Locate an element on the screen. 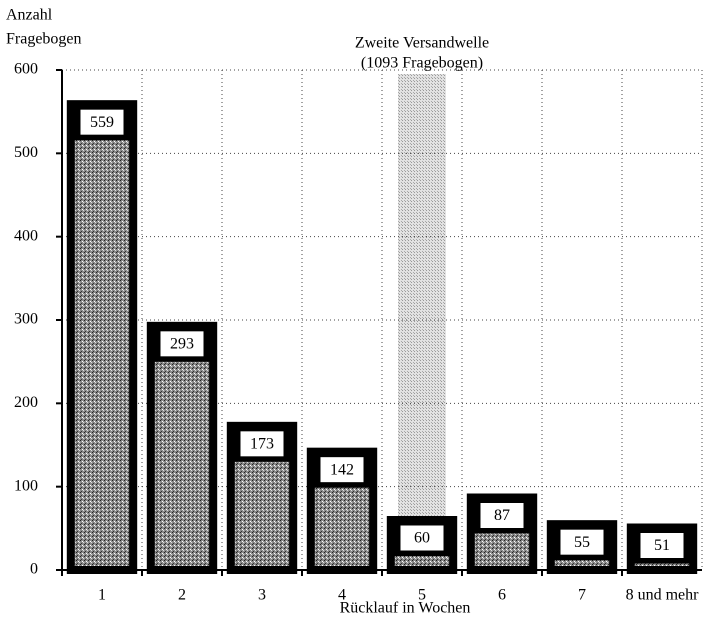 The height and width of the screenshot is (638, 712). x-tick-label: 4 is located at coordinates (342, 595).